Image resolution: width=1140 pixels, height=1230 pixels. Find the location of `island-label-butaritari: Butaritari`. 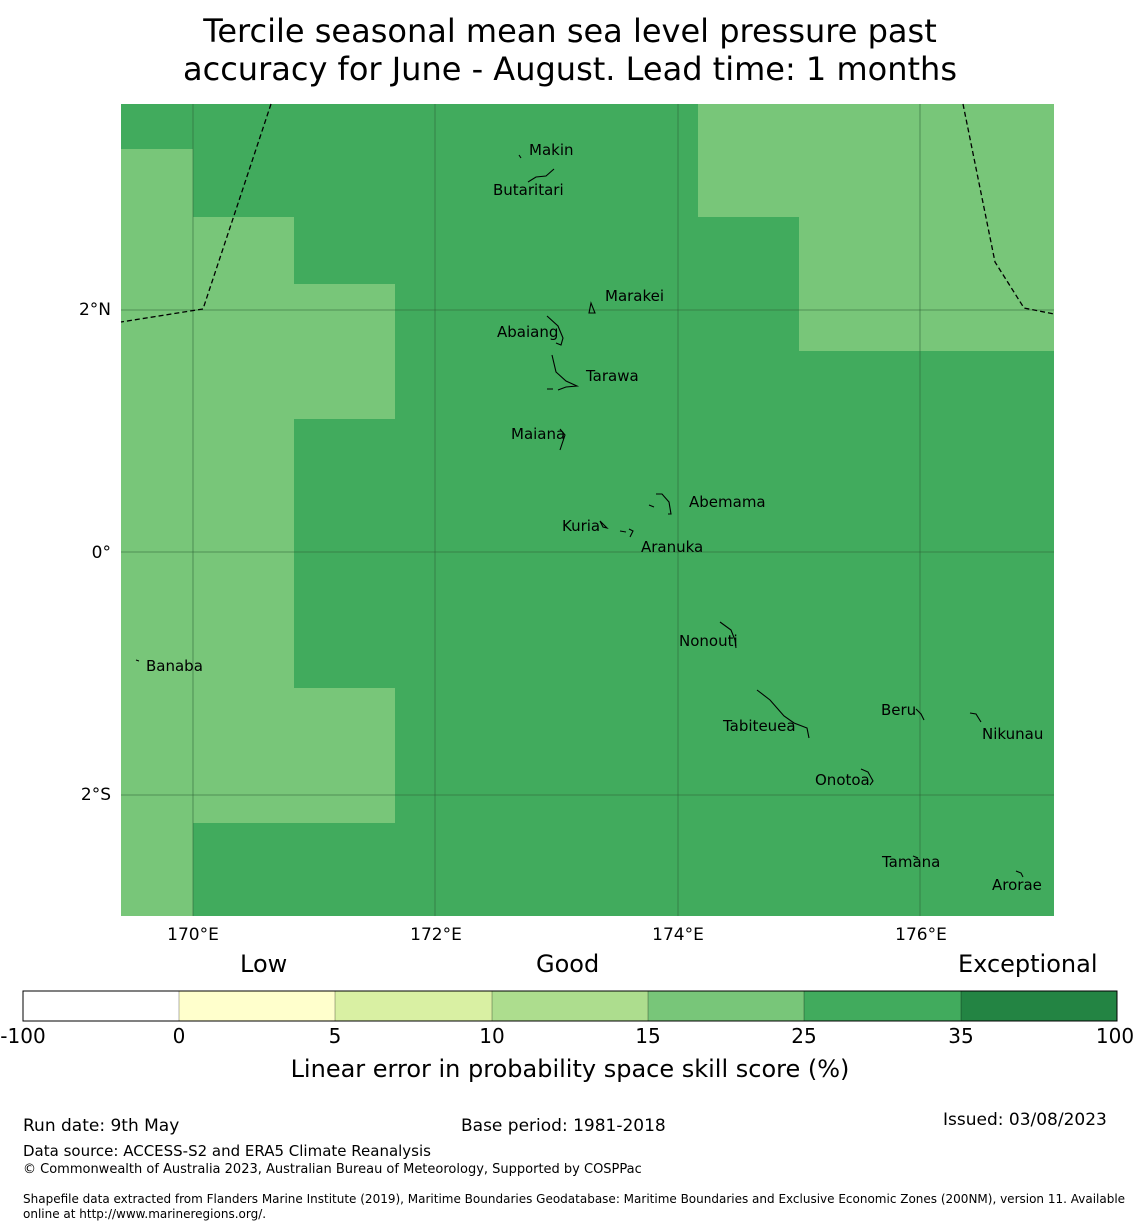

island-label-butaritari: Butaritari is located at coordinates (528, 190).